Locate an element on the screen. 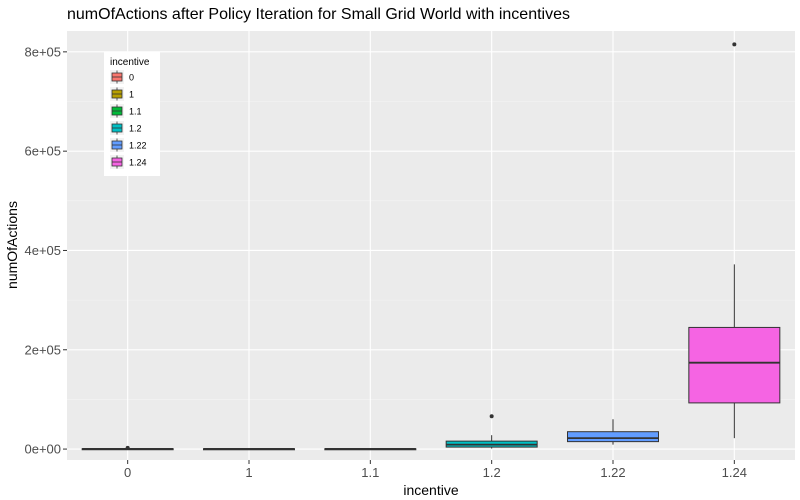 The width and height of the screenshot is (800, 500). legend-item-1.24: 1.24 is located at coordinates (128, 162).